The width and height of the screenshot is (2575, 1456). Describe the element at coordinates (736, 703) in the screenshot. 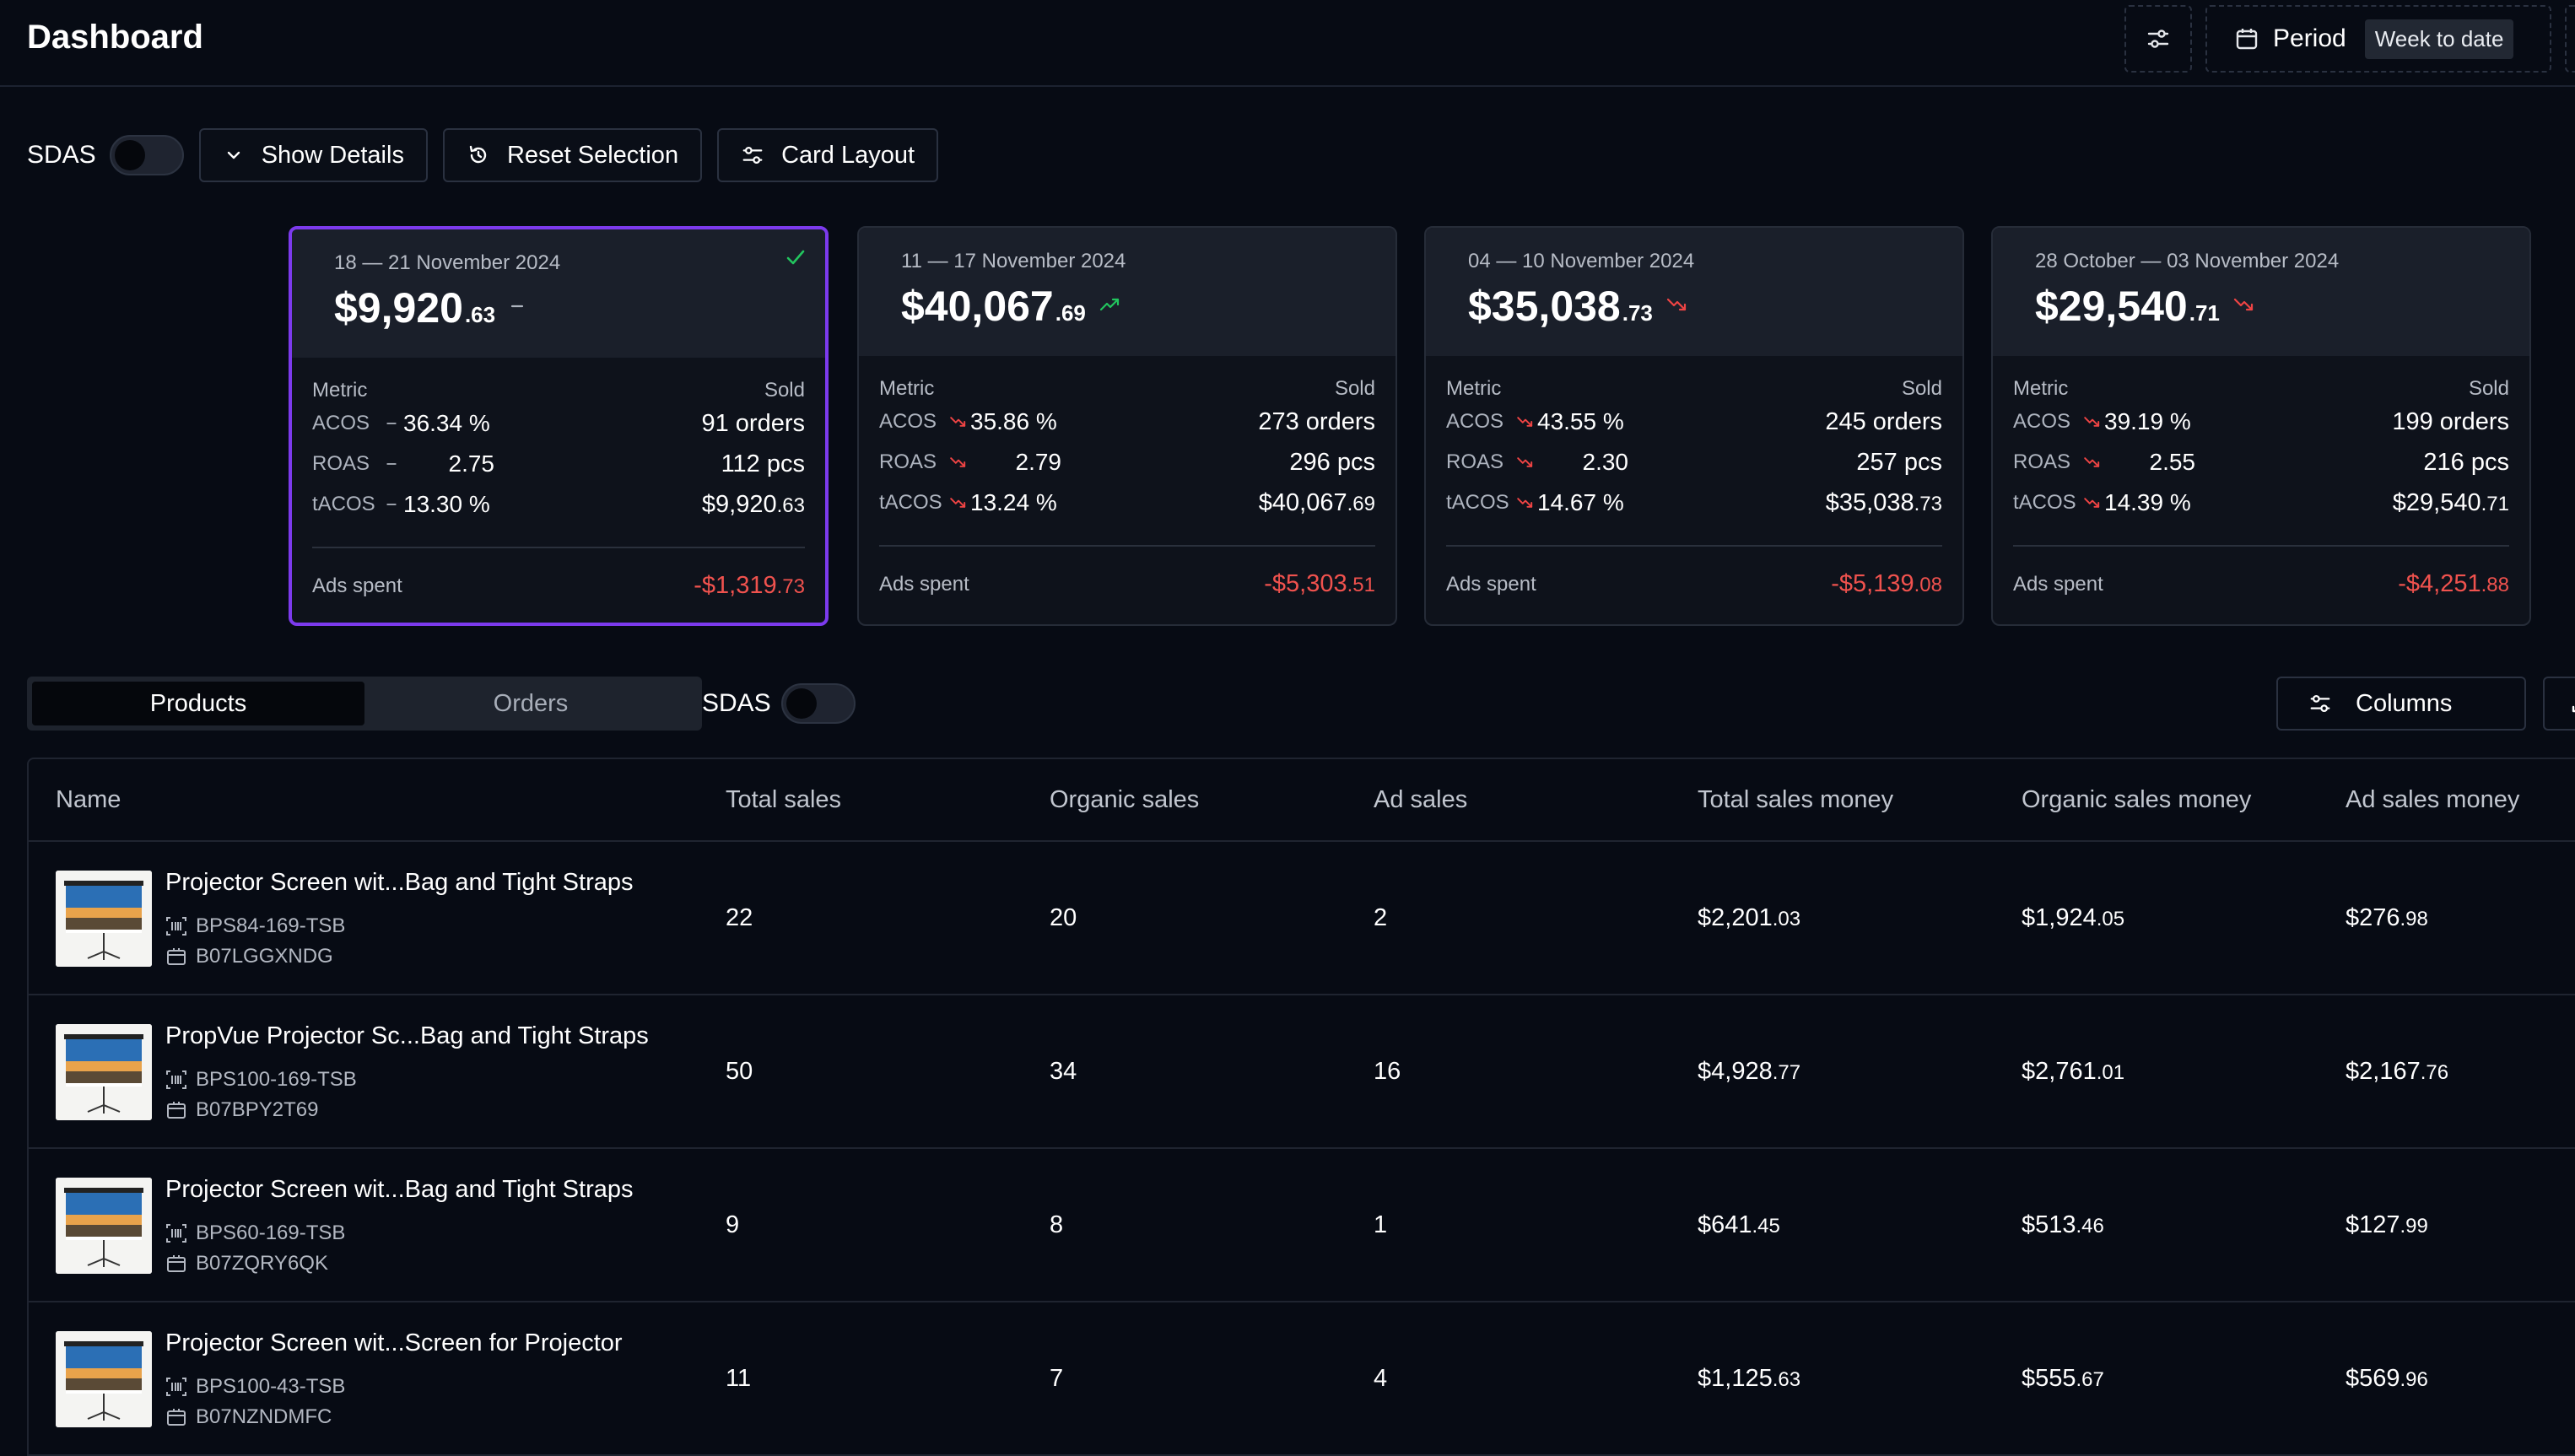

I see `table-sdas-label: SDAS` at that location.